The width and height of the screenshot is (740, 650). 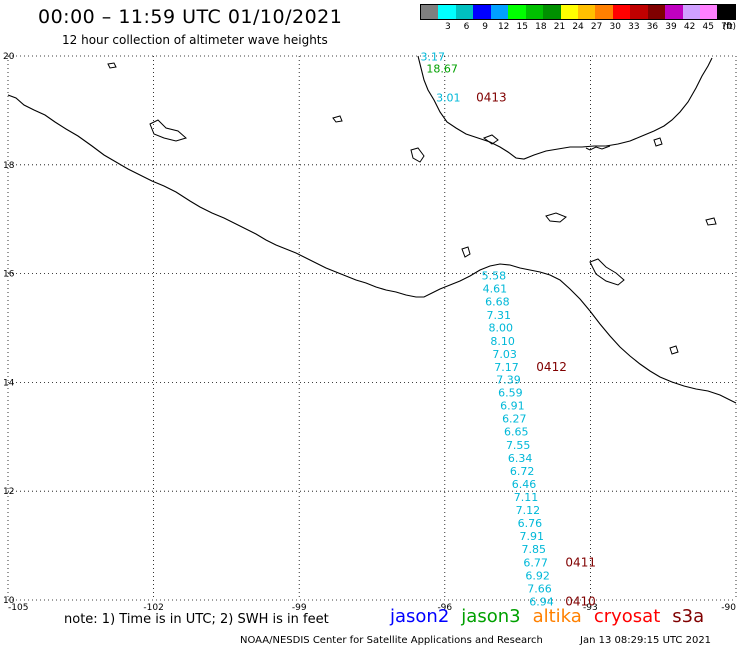 I want to click on color-scale-unit: (ft), so click(x=729, y=27).